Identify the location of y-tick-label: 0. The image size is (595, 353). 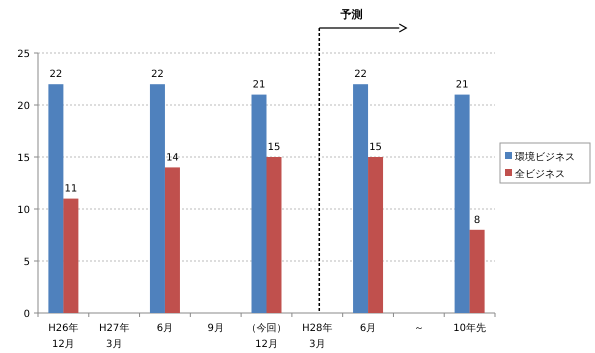
(27, 314).